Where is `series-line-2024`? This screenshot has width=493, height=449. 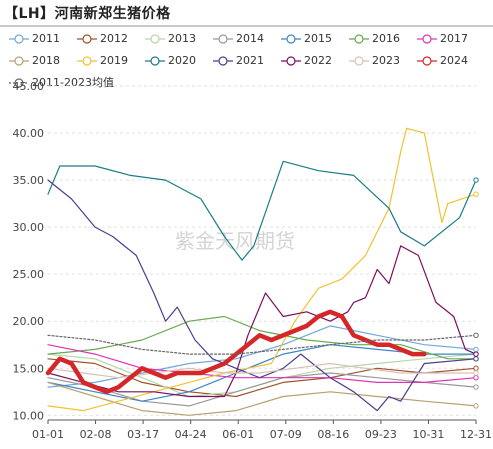 series-line-2024 is located at coordinates (236, 352).